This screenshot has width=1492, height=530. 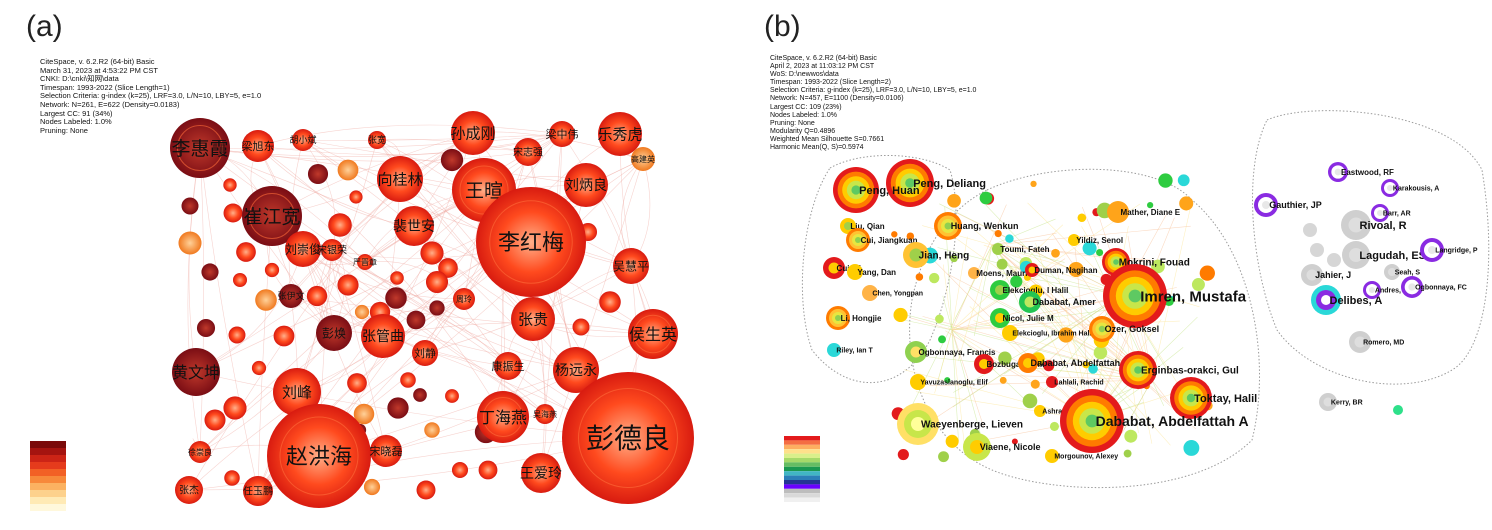 I want to click on panel-a-node-label: 梁旭东, so click(x=258, y=146).